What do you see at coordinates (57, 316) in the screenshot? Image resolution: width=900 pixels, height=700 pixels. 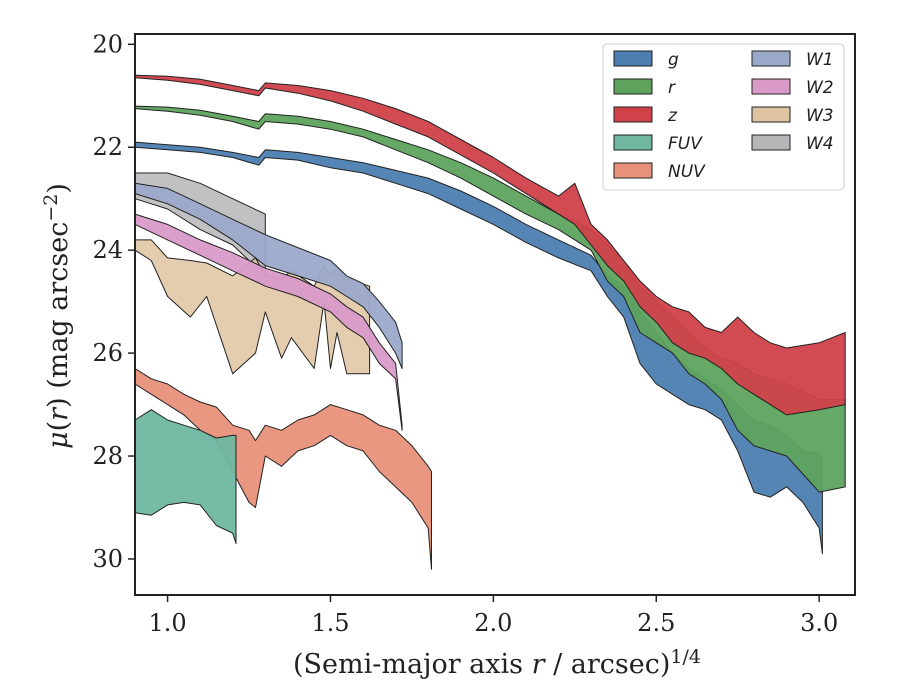 I see `y-axis-label: μ(r) (mag arcsec−2)` at bounding box center [57, 316].